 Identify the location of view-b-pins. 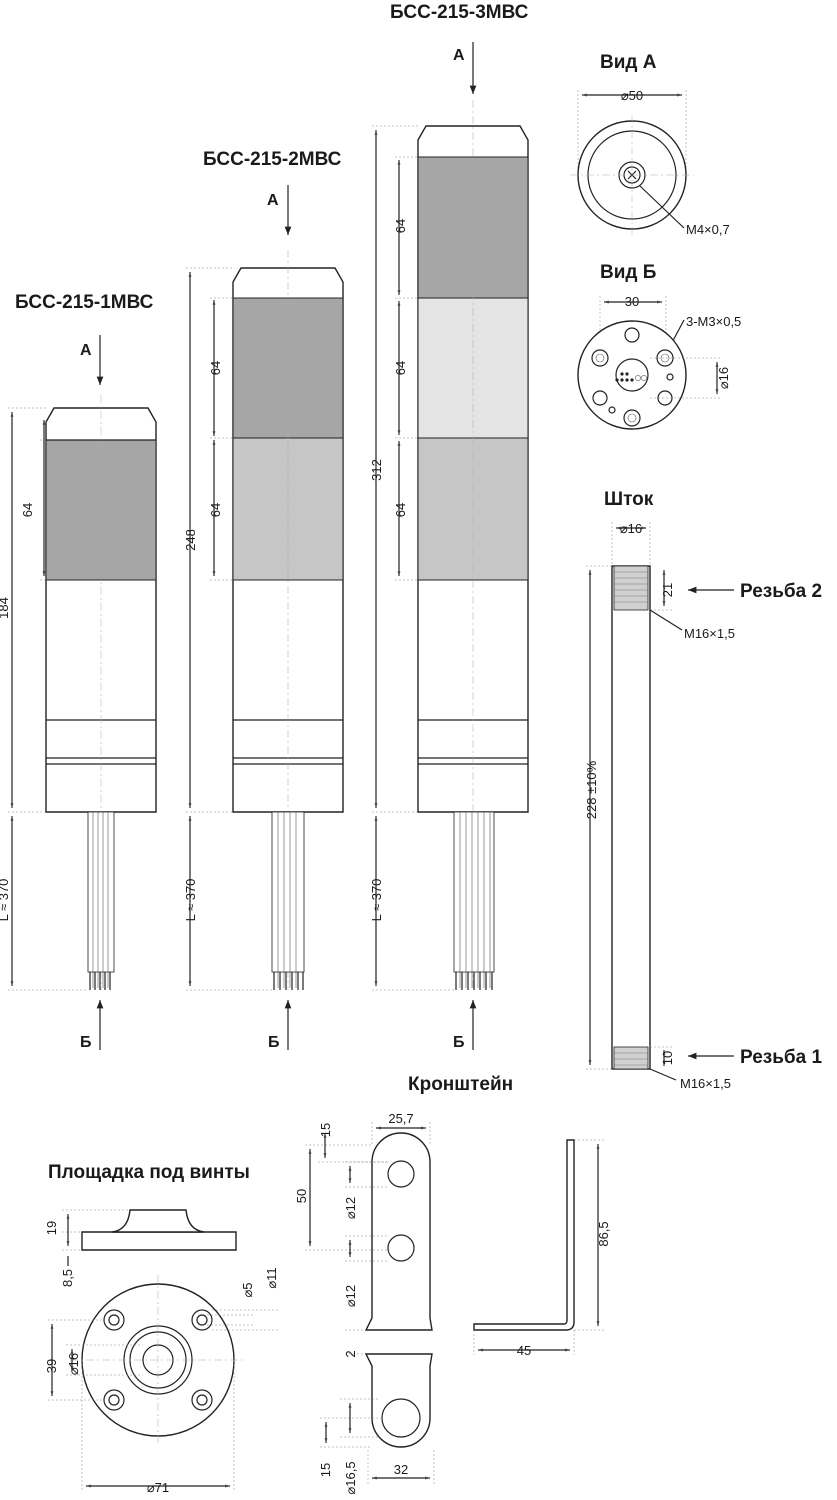
(631, 377).